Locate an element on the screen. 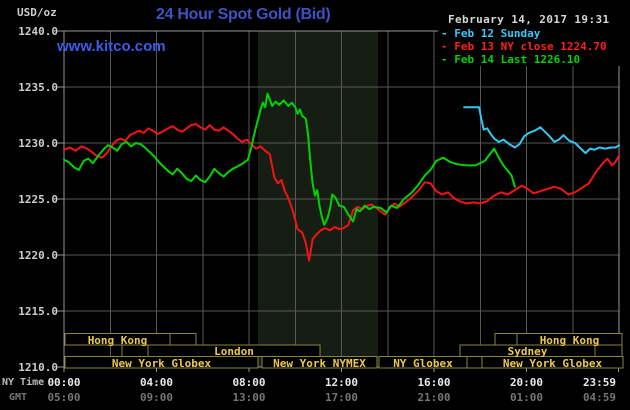 The height and width of the screenshot is (410, 630). session-label: New York NYMEX is located at coordinates (319, 363).